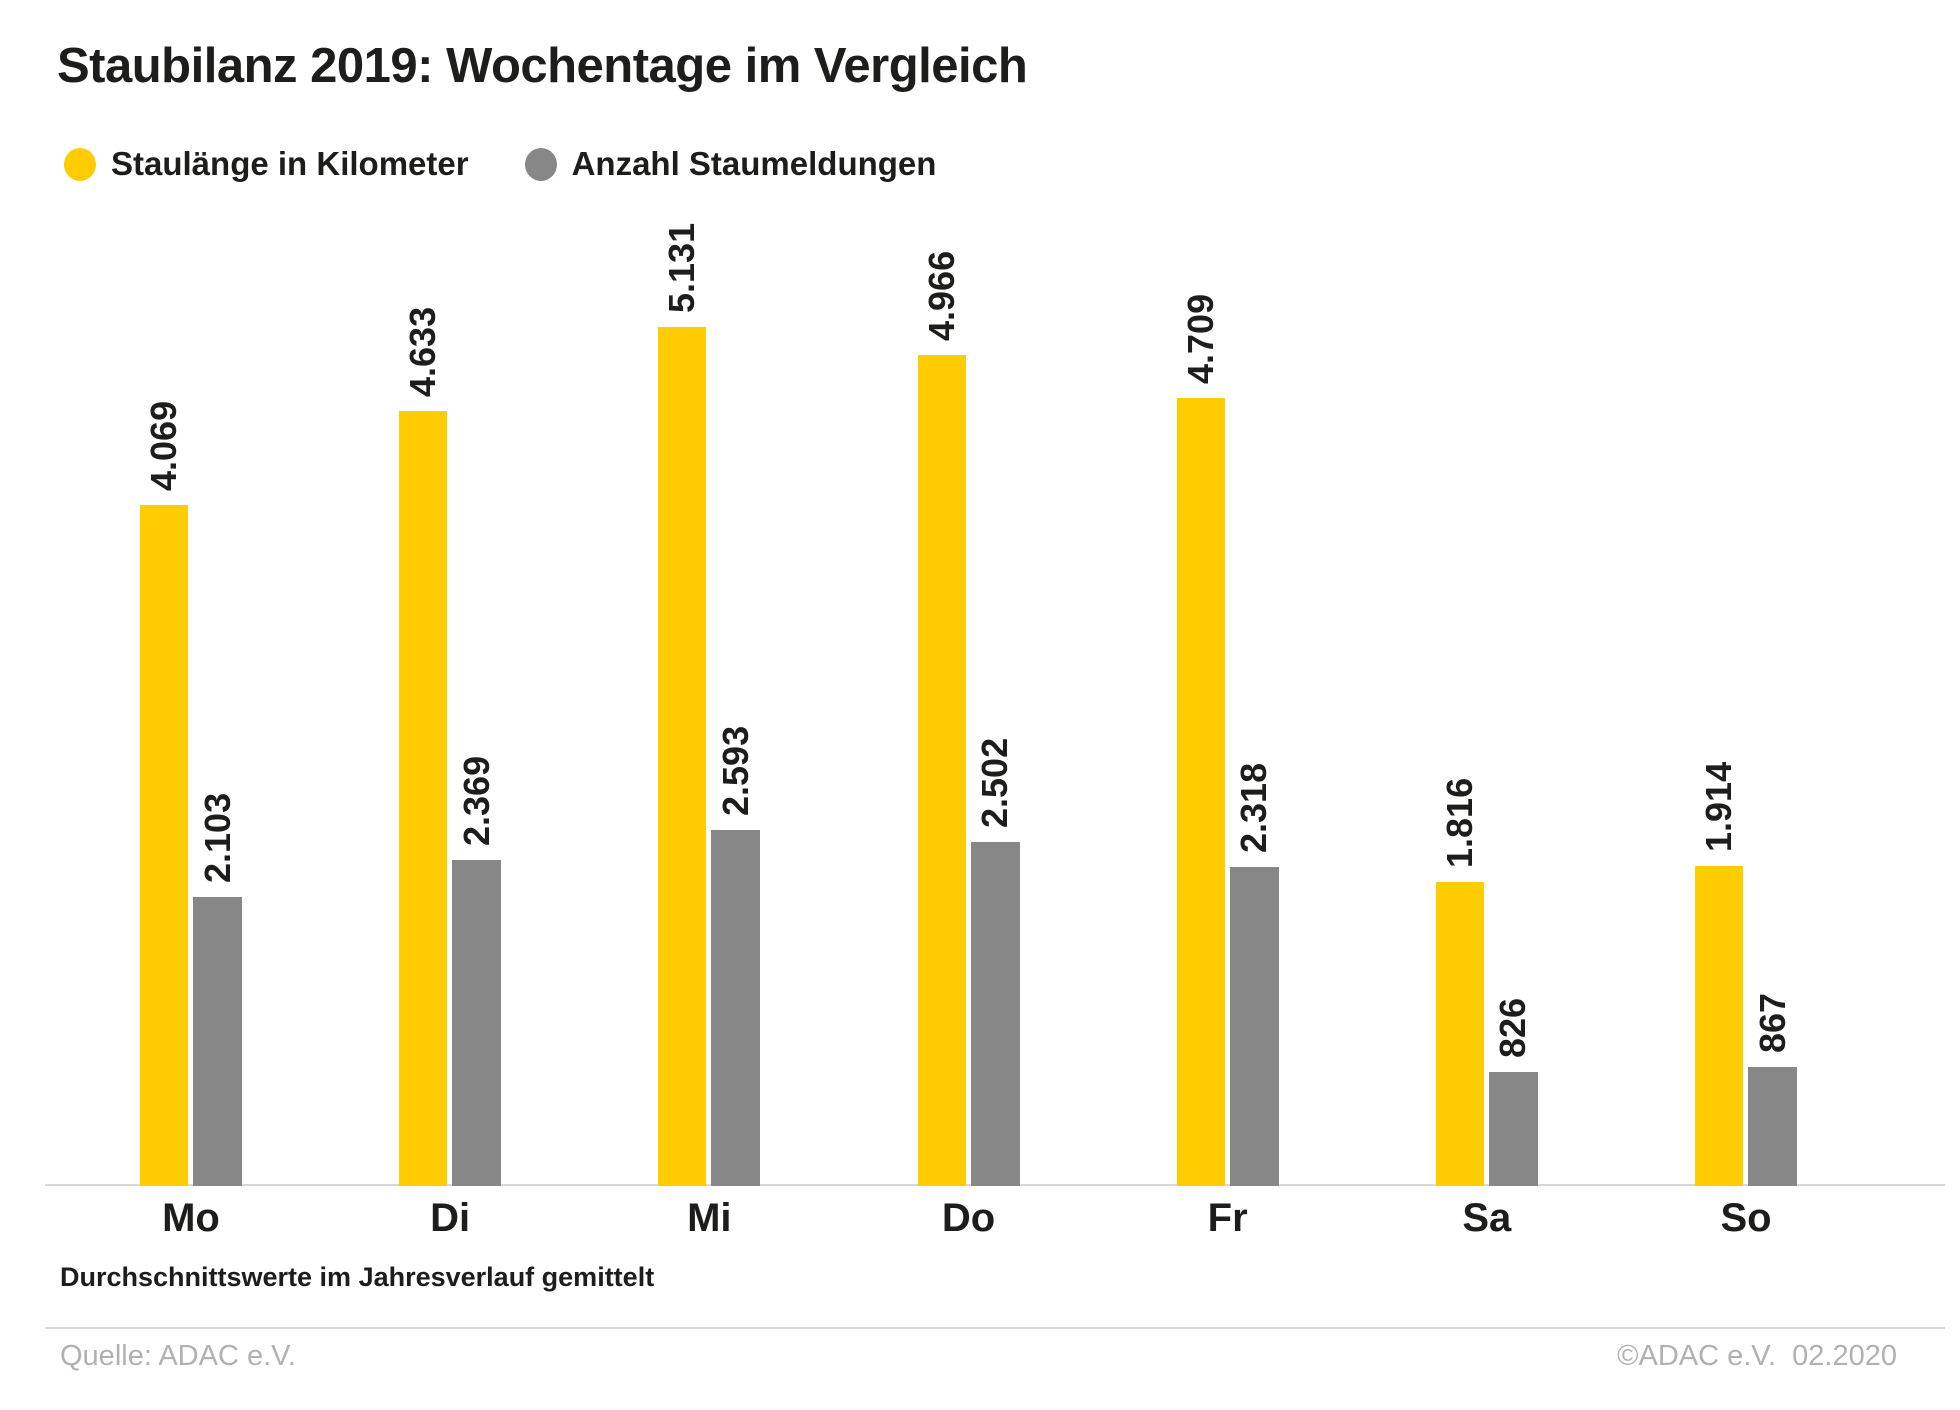 Image resolution: width=1960 pixels, height=1410 pixels. What do you see at coordinates (80, 164) in the screenshot?
I see `yellow-dot-icon` at bounding box center [80, 164].